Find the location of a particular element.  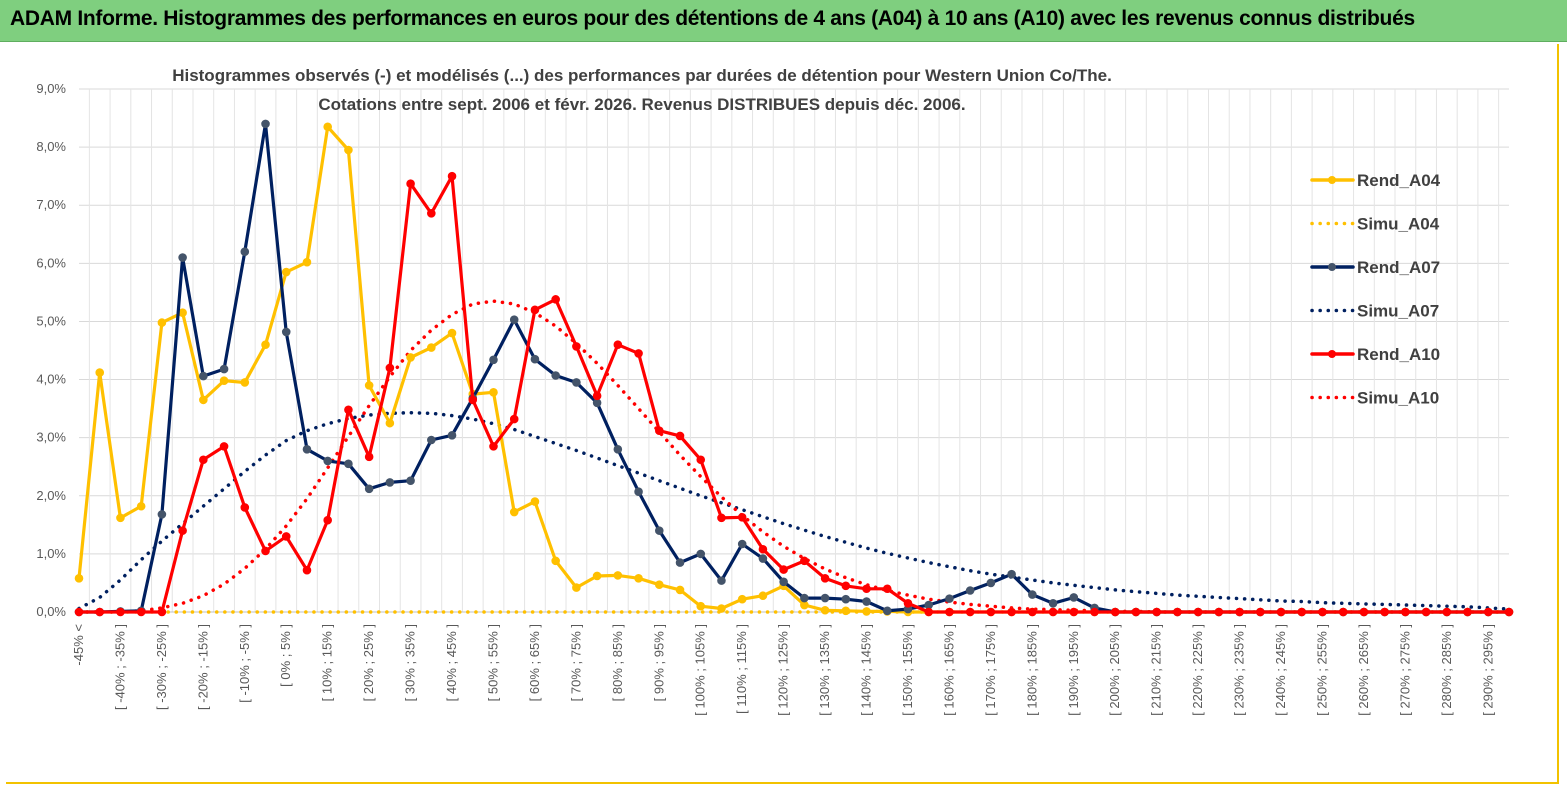

legend-label-simu-a10: Simu_A10 is located at coordinates (1398, 398).